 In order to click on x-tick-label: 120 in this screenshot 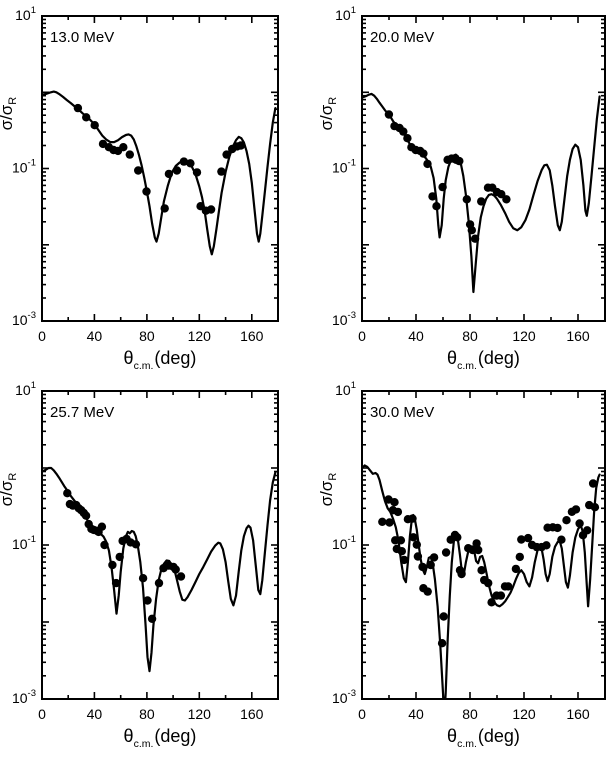, I will do `click(200, 336)`.